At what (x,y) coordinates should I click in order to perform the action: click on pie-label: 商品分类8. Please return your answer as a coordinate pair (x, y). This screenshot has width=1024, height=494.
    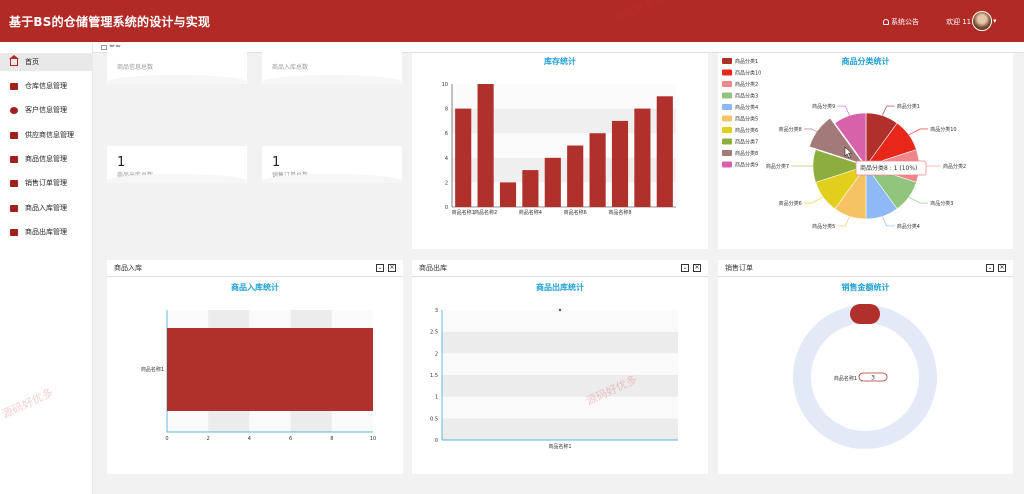
    Looking at the image, I should click on (790, 129).